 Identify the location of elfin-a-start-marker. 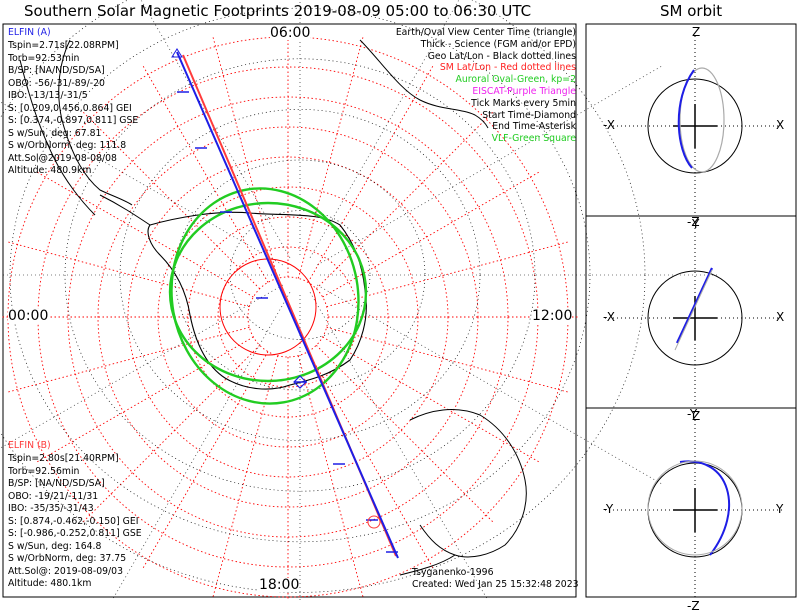
(177, 53).